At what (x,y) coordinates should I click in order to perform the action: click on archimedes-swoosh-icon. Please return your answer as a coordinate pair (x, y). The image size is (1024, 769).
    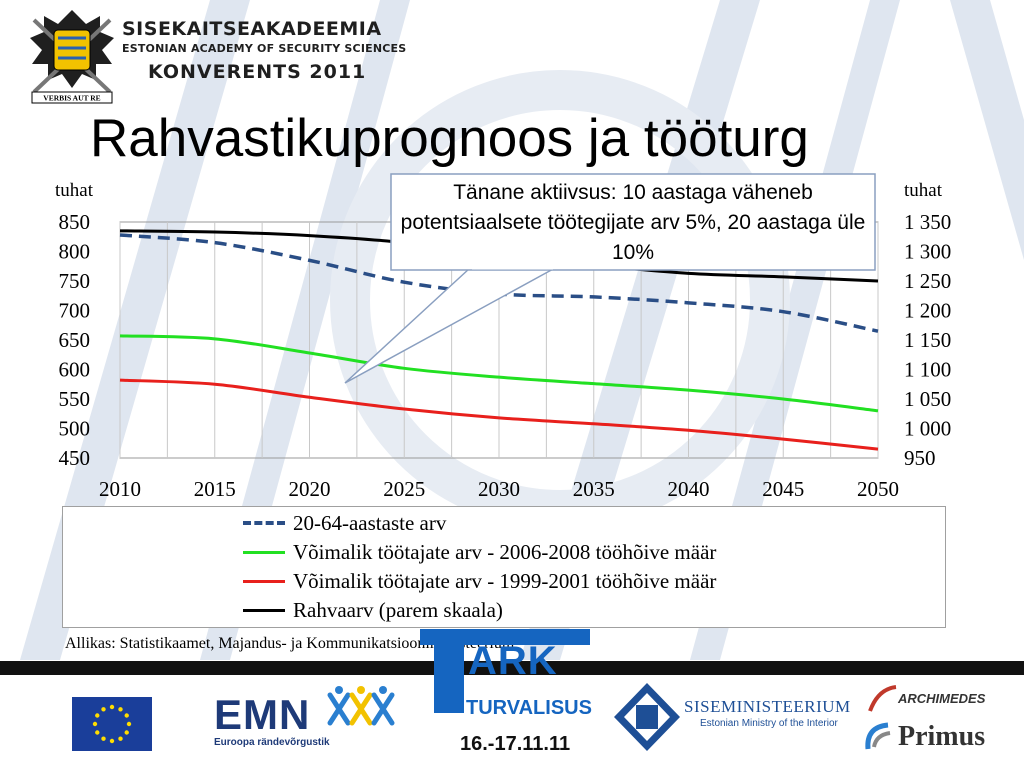
    Looking at the image, I should click on (882, 698).